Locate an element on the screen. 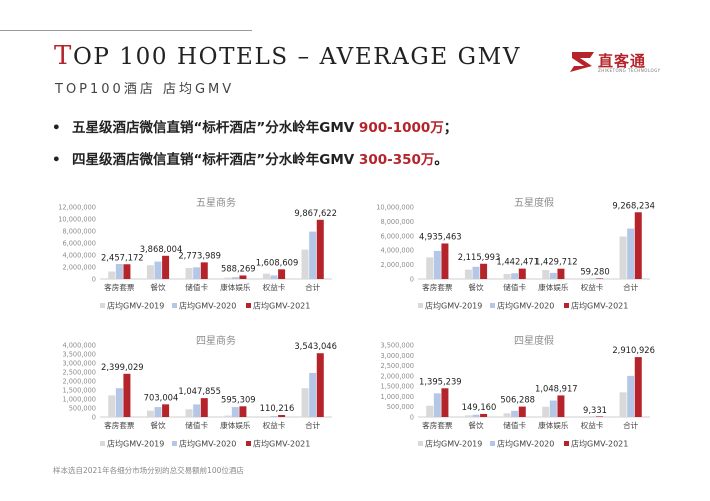 The height and width of the screenshot is (501, 710). y-tick-label: 500,000 is located at coordinates (82, 409).